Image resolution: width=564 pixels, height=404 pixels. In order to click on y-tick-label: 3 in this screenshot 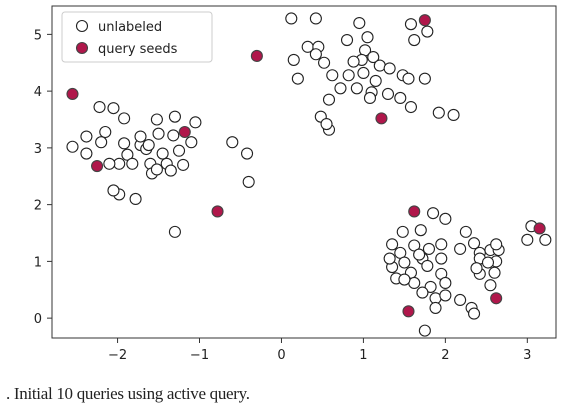, I will do `click(38, 149)`.